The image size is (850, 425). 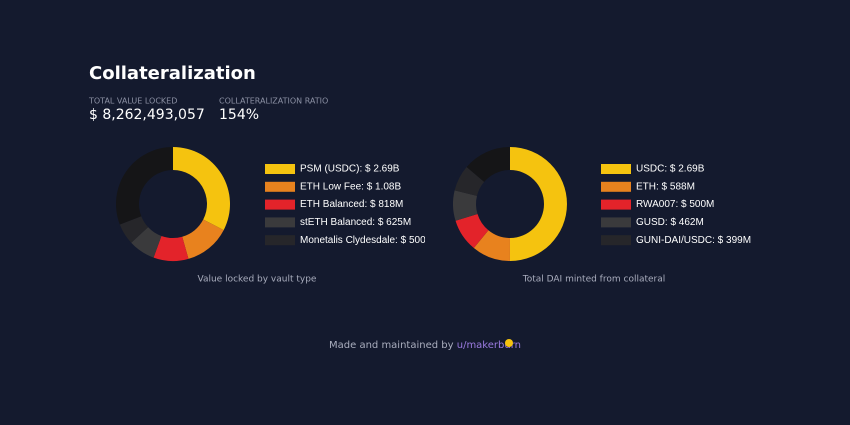 I want to click on bulb-icon, so click(x=509, y=343).